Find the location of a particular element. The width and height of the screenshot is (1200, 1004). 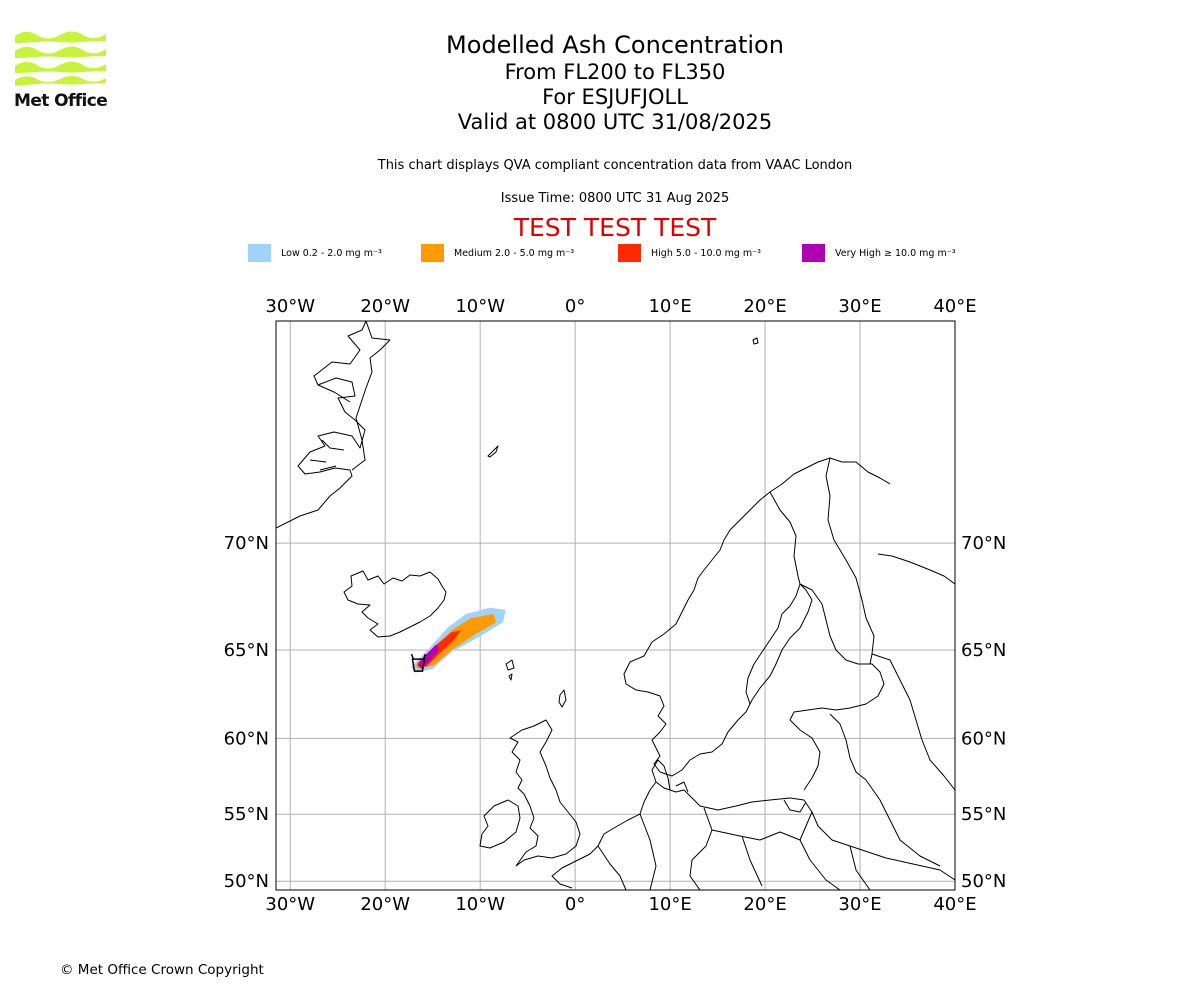

lon-tick-label-top: 30°E is located at coordinates (859, 306).